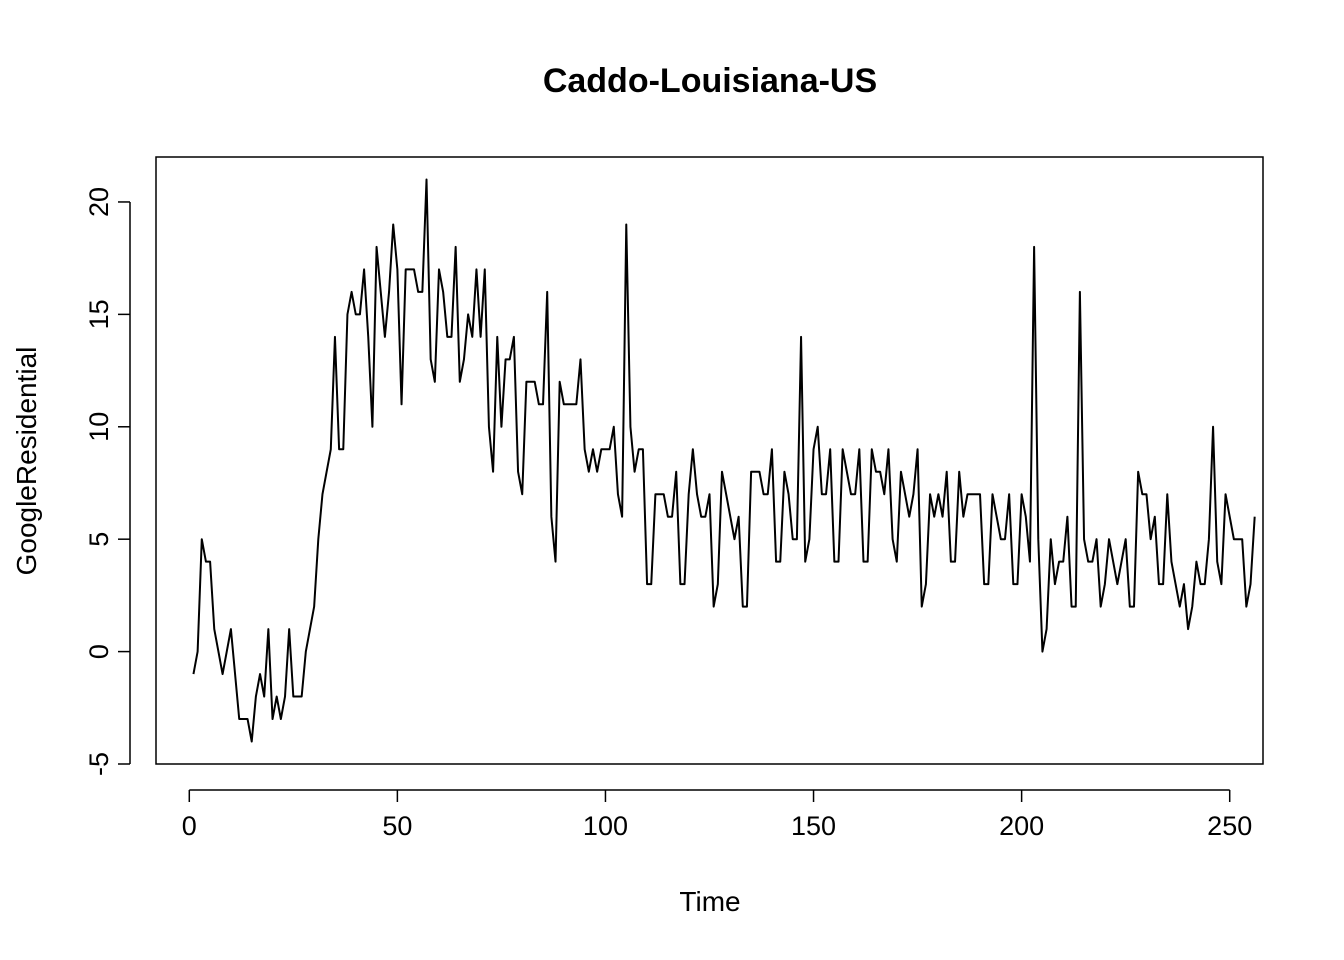  What do you see at coordinates (189, 826) in the screenshot?
I see `x-tick-label: 0` at bounding box center [189, 826].